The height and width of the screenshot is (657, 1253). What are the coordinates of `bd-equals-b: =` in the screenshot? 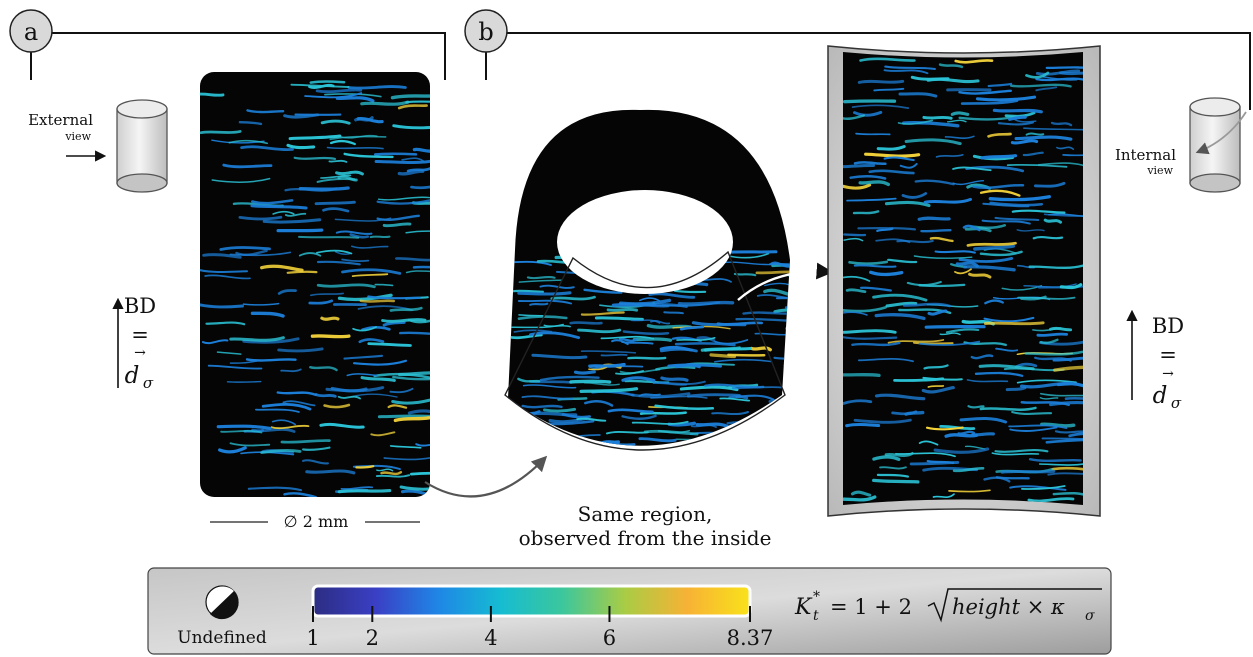 It's located at (1168, 355).